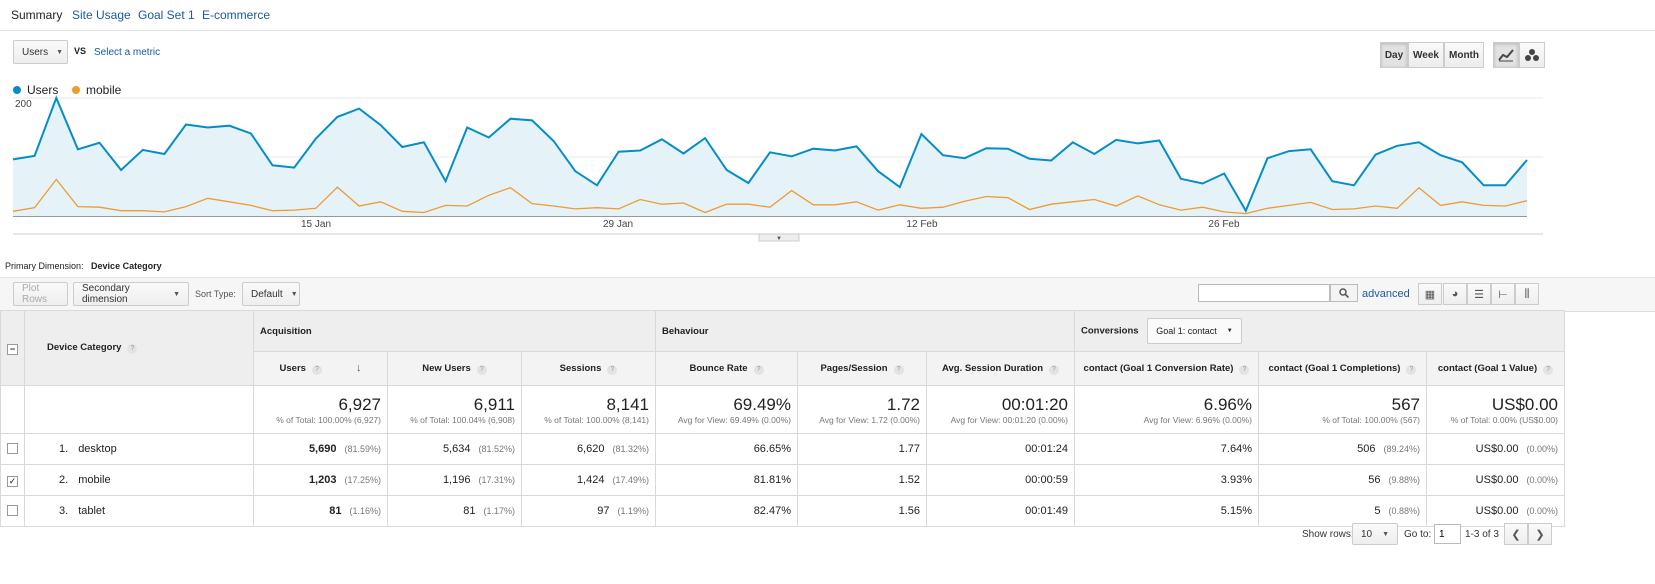  Describe the element at coordinates (131, 294) in the screenshot. I see `secondary-dimension-dropdown: Secondary dimension ▼` at that location.